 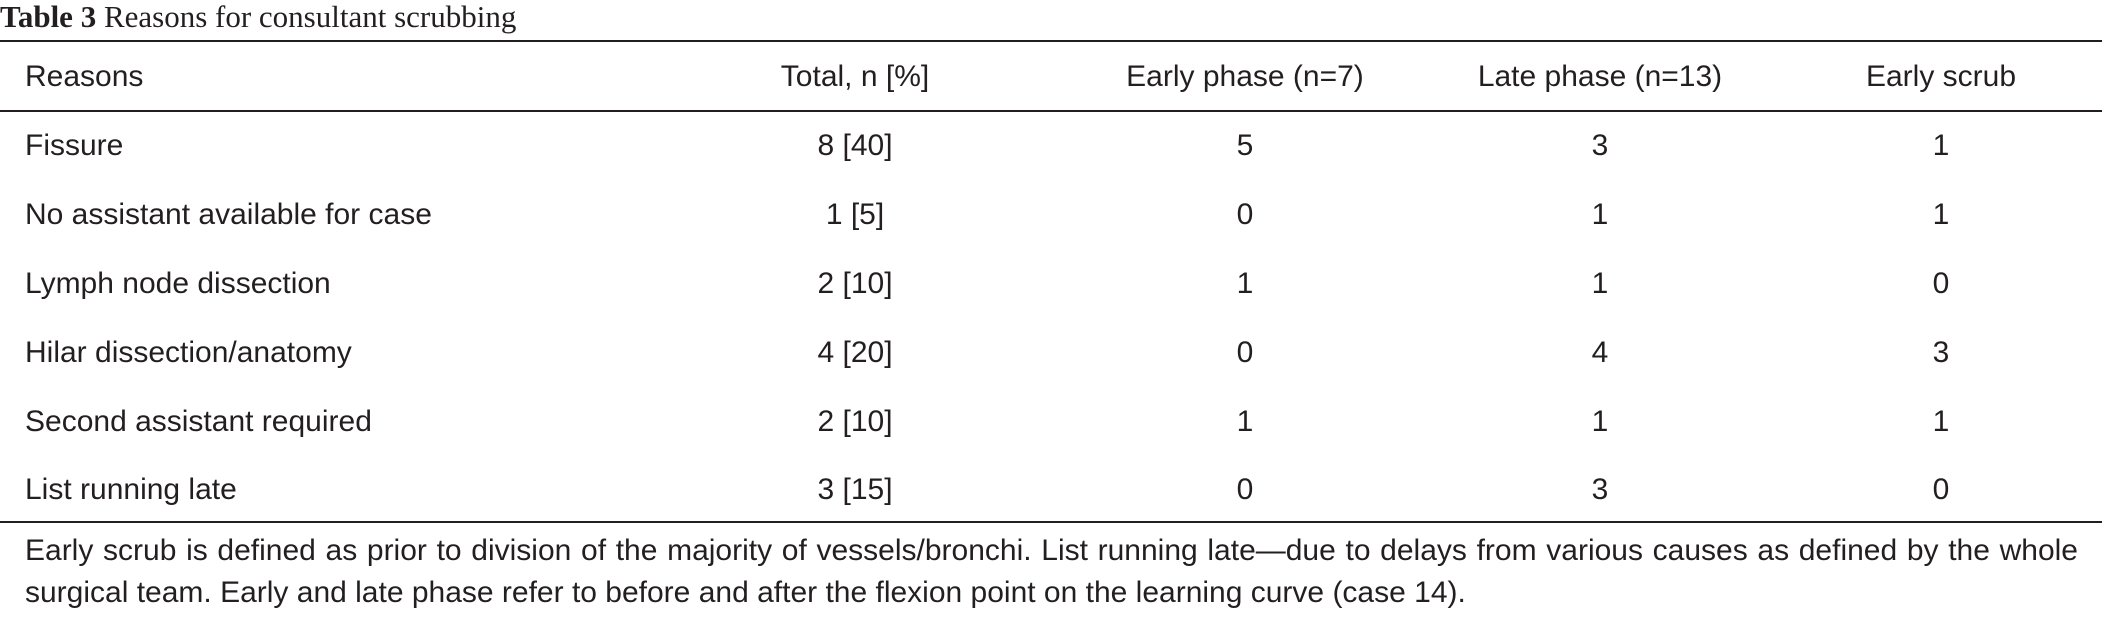 What do you see at coordinates (1051, 421) in the screenshot?
I see `table-row: Second assistant required 2 [10] 1 1 1` at bounding box center [1051, 421].